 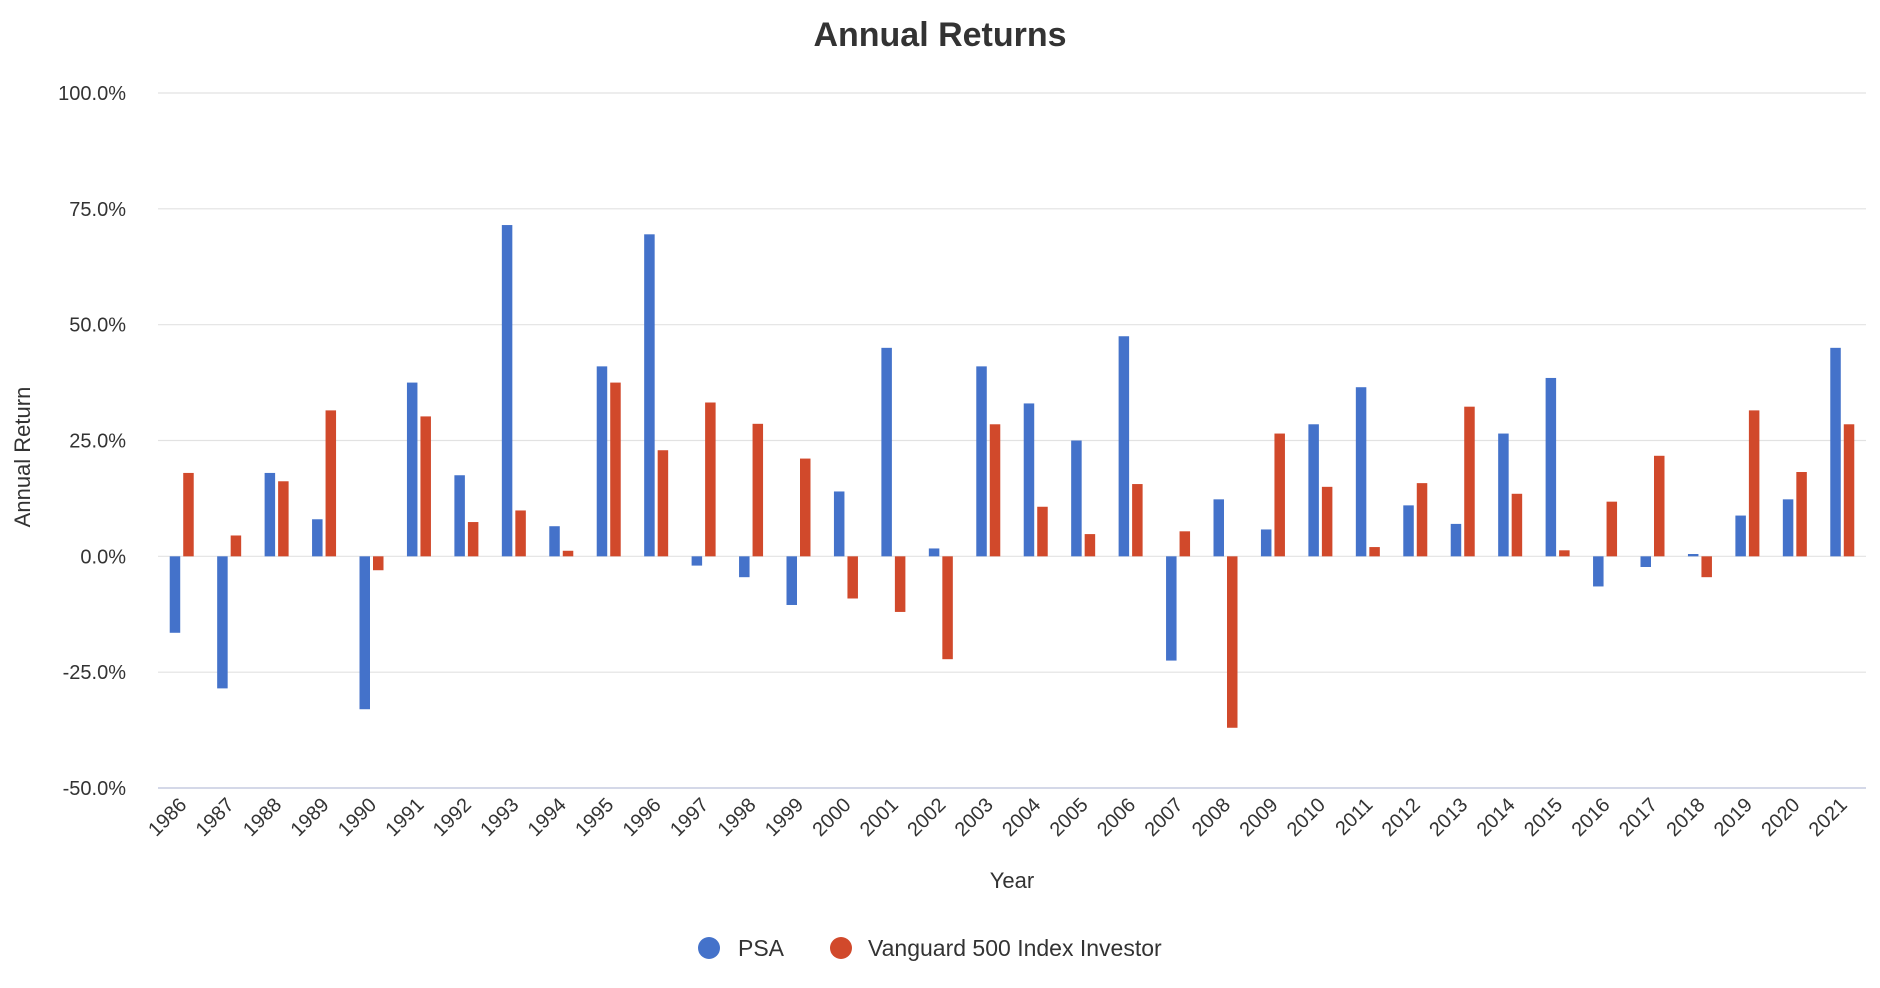 What do you see at coordinates (1733, 817) in the screenshot?
I see `x-tick-label: 2019` at bounding box center [1733, 817].